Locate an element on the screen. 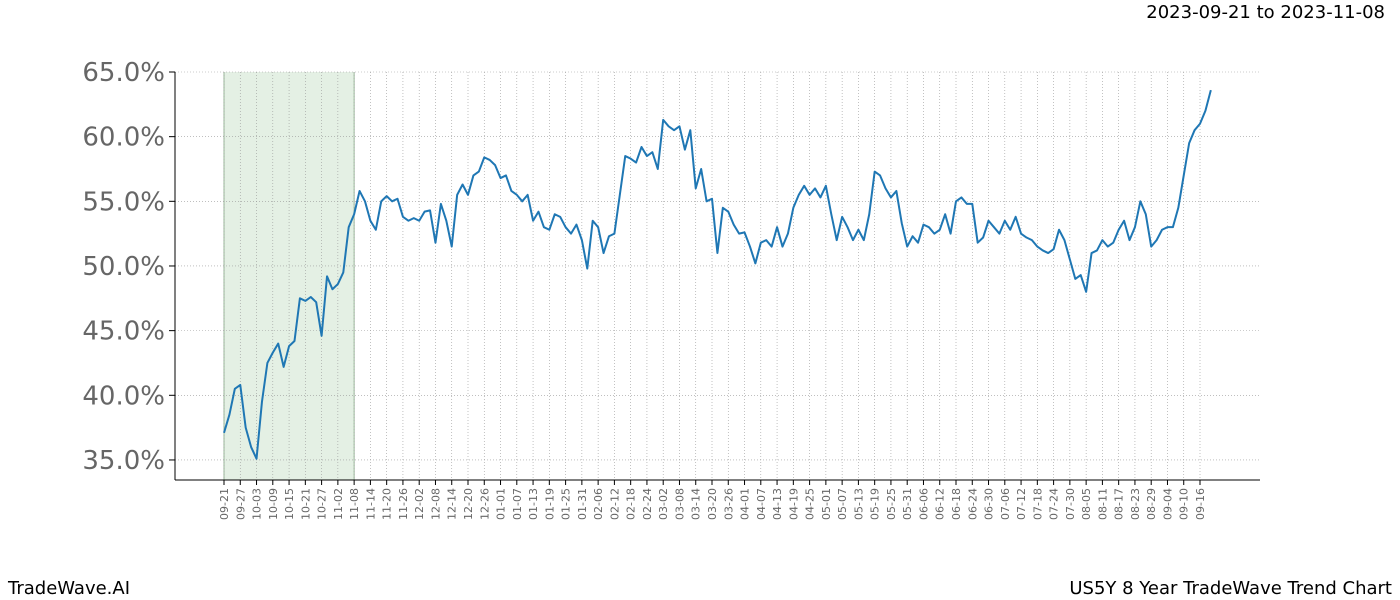 The height and width of the screenshot is (600, 1400). x-tick-label: 08-23 is located at coordinates (1135, 504).